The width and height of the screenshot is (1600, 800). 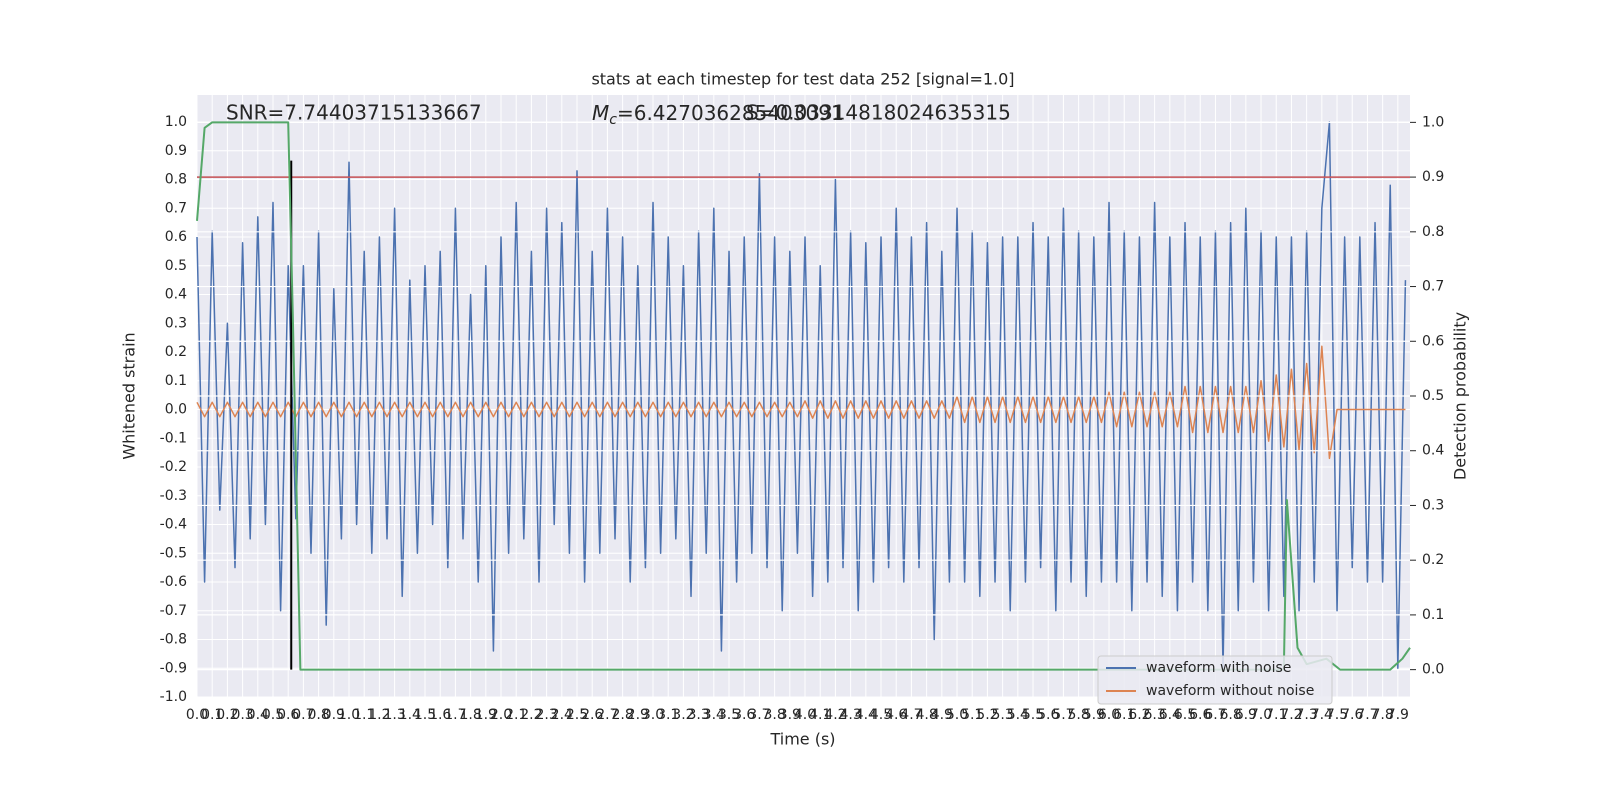 I want to click on y-tick-label: 0.6, so click(x=176, y=237).